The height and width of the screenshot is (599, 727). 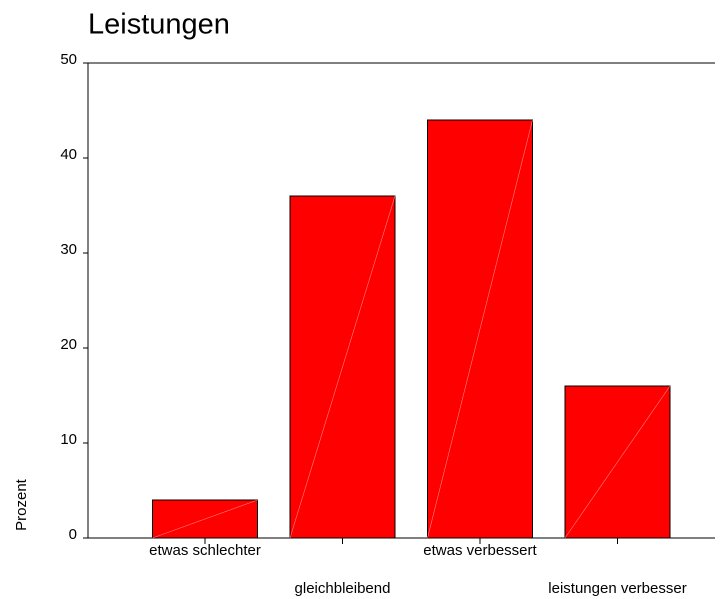 What do you see at coordinates (617, 588) in the screenshot?
I see `x-tick-label: leistungen verbesser` at bounding box center [617, 588].